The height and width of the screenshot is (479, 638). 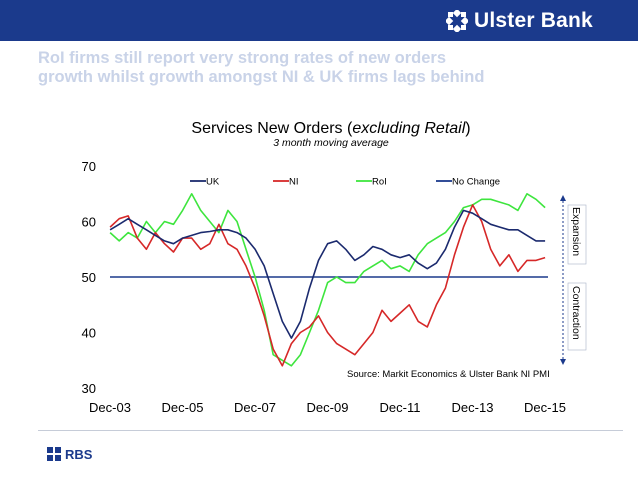 What do you see at coordinates (400, 407) in the screenshot?
I see `x-tick-label: Dec-11` at bounding box center [400, 407].